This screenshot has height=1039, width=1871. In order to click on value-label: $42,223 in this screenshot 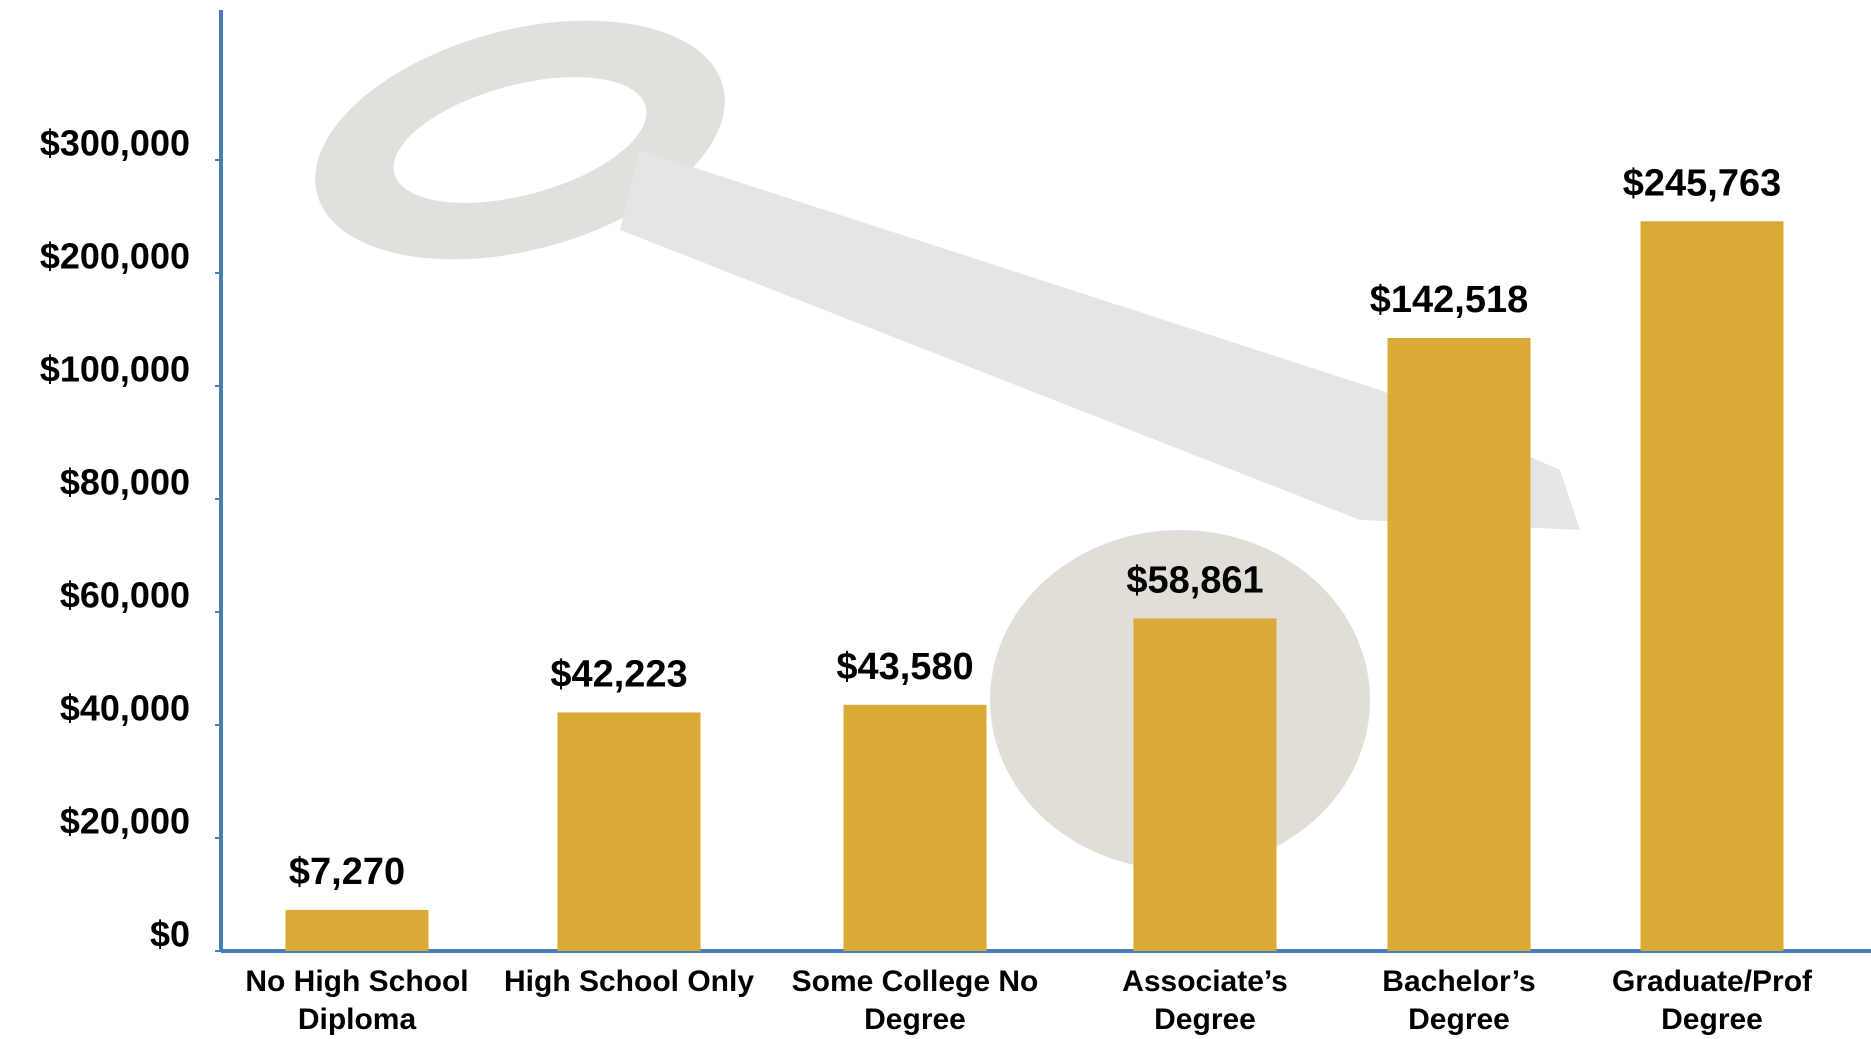, I will do `click(618, 674)`.